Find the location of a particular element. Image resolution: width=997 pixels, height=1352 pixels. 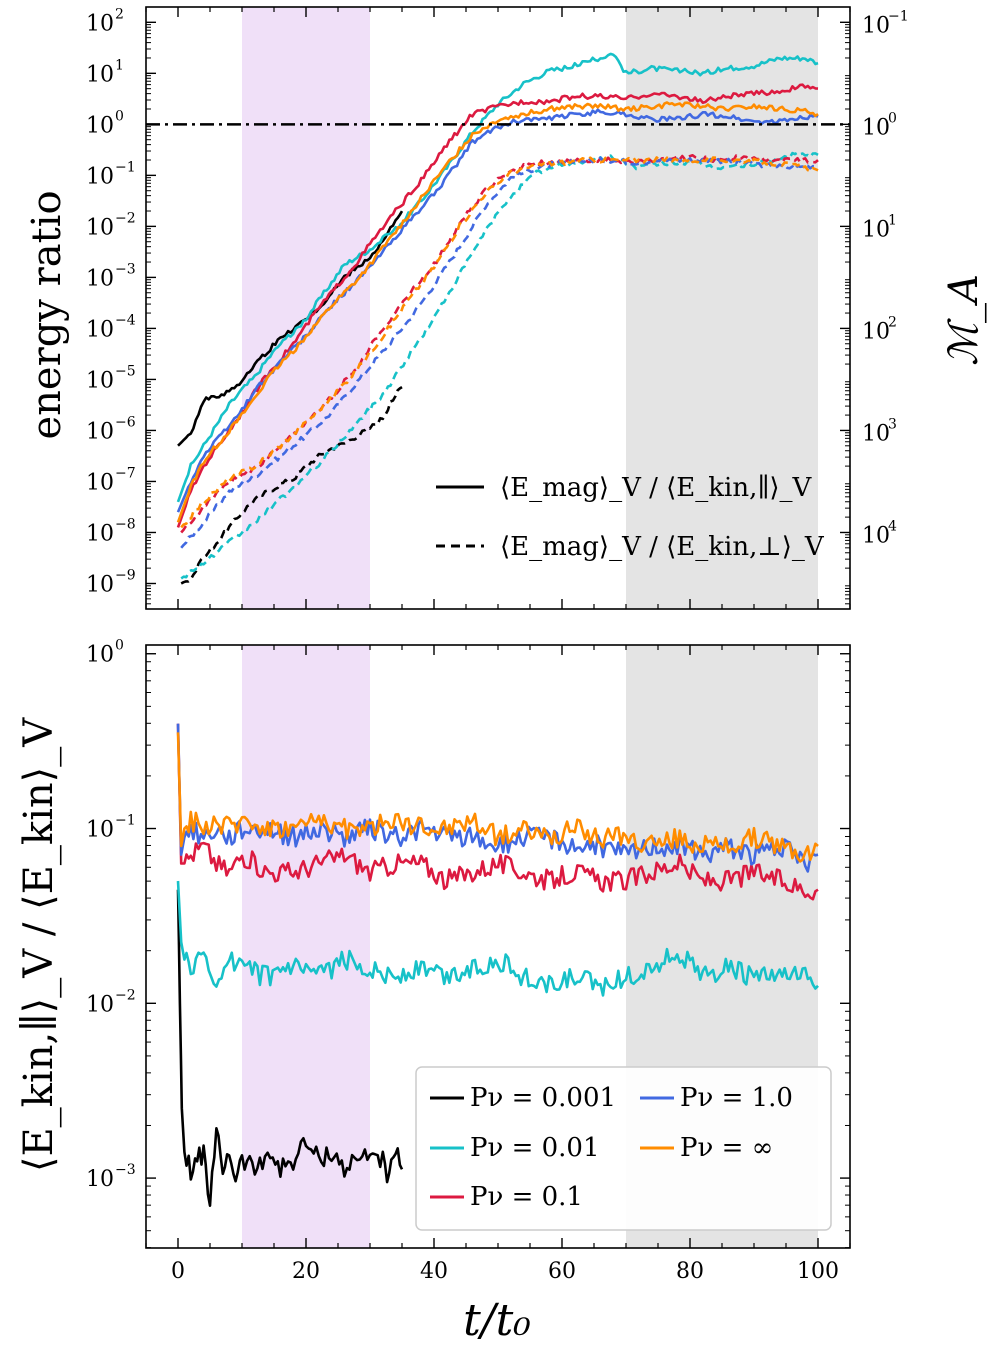

y-tick-exponent: −7 is located at coordinates (125, 473).